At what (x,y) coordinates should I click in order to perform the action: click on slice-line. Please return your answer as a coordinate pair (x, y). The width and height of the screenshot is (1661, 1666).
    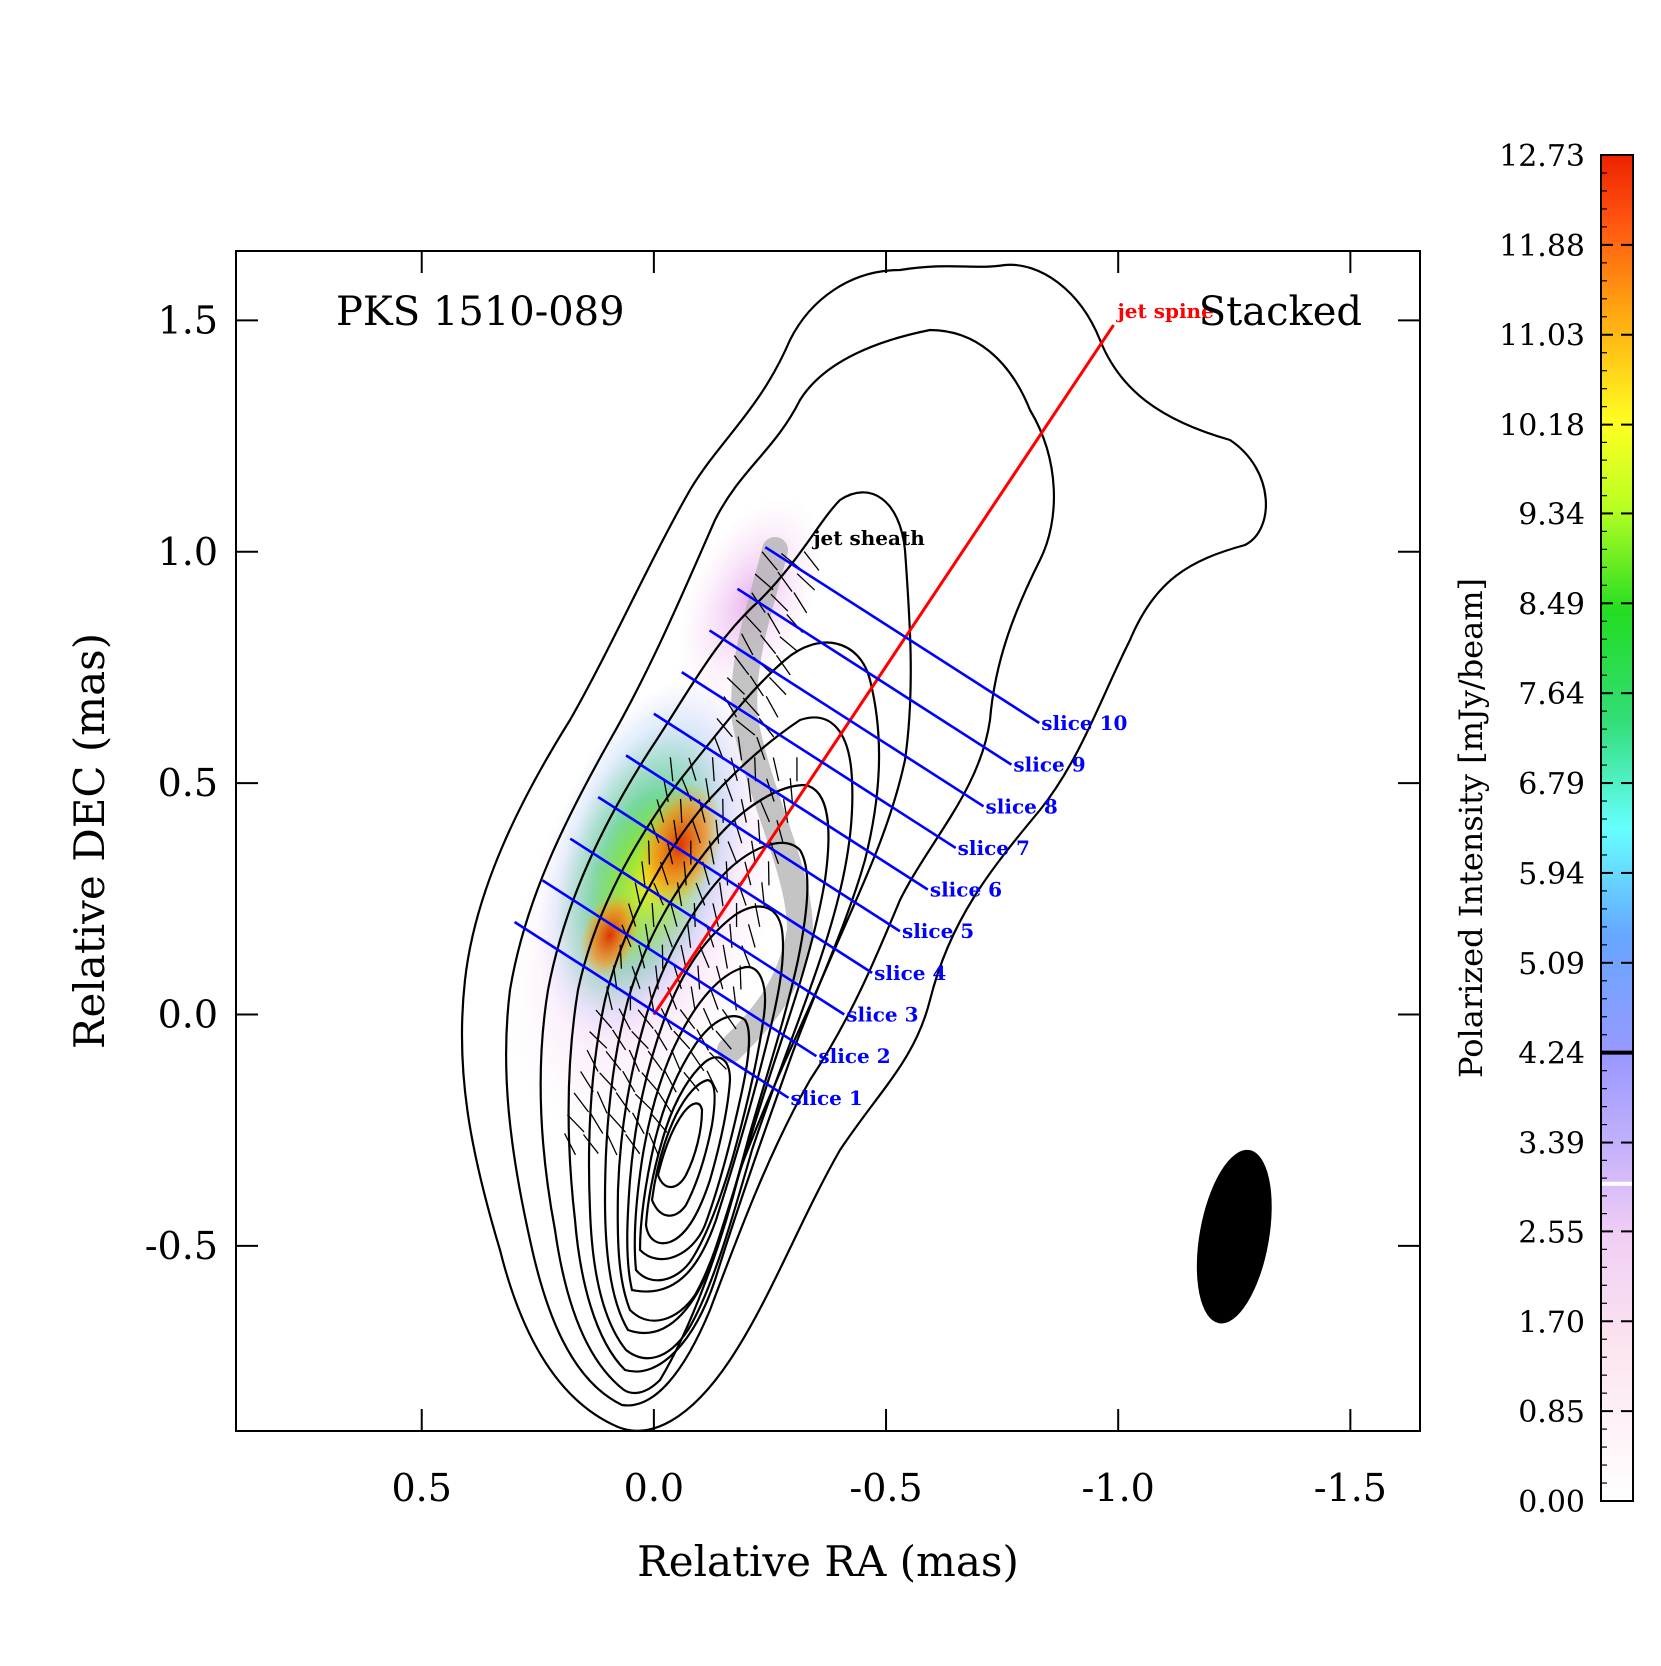
    Looking at the image, I should click on (902, 635).